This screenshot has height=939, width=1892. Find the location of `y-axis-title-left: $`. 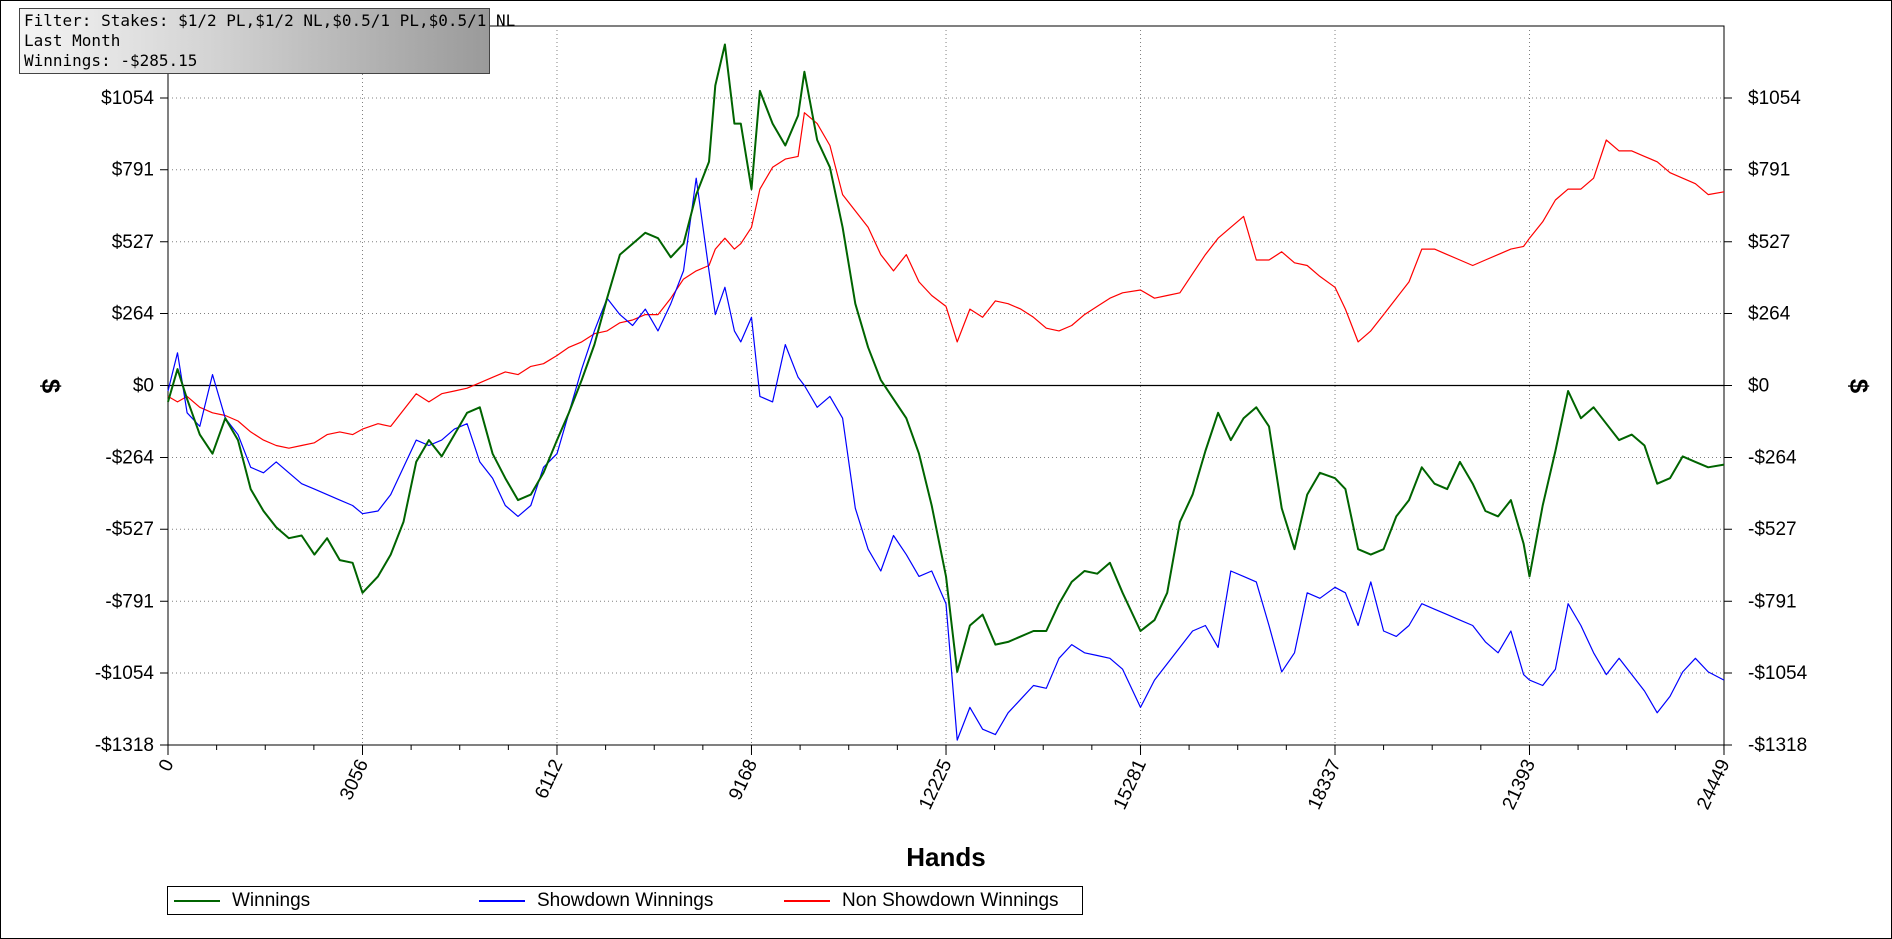

y-axis-title-left: $ is located at coordinates (51, 386).